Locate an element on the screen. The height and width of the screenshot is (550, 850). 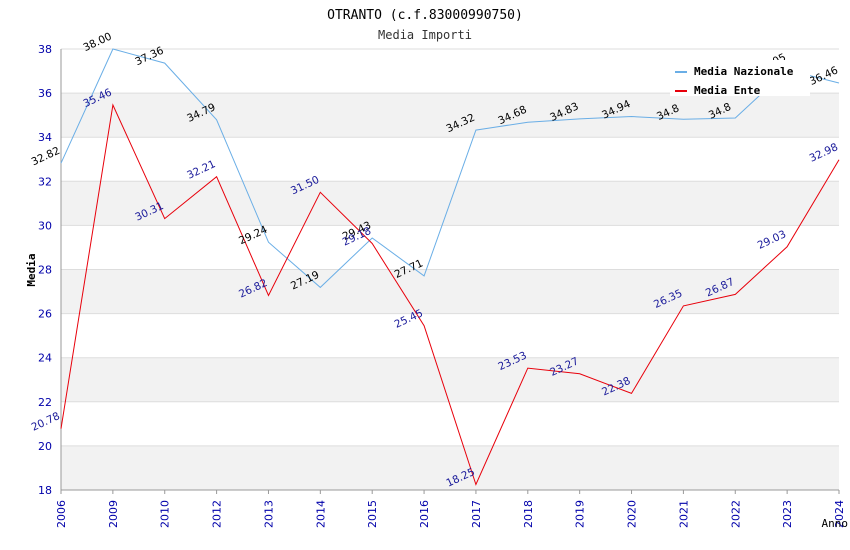
x-axis-label: Anno is located at coordinates (835, 523).